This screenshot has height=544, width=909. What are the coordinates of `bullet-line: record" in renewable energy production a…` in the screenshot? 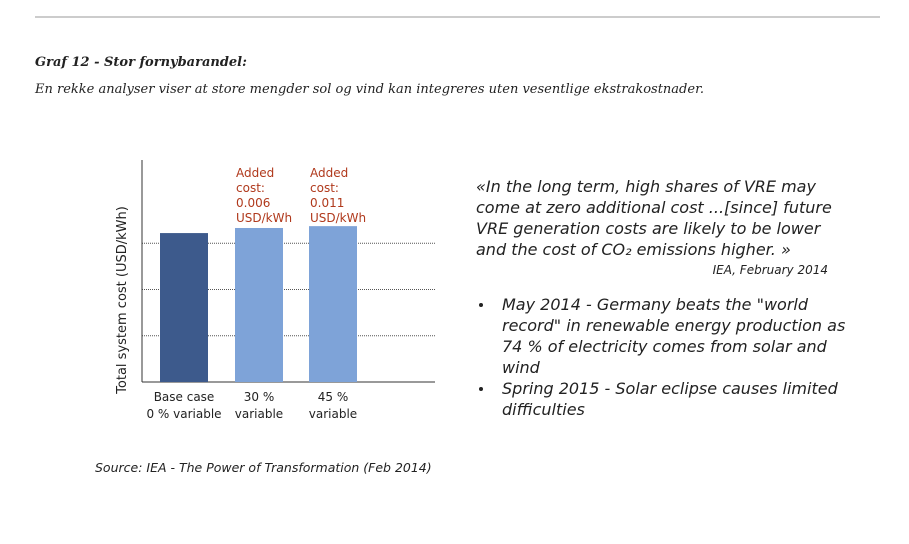 It's located at (673, 325).